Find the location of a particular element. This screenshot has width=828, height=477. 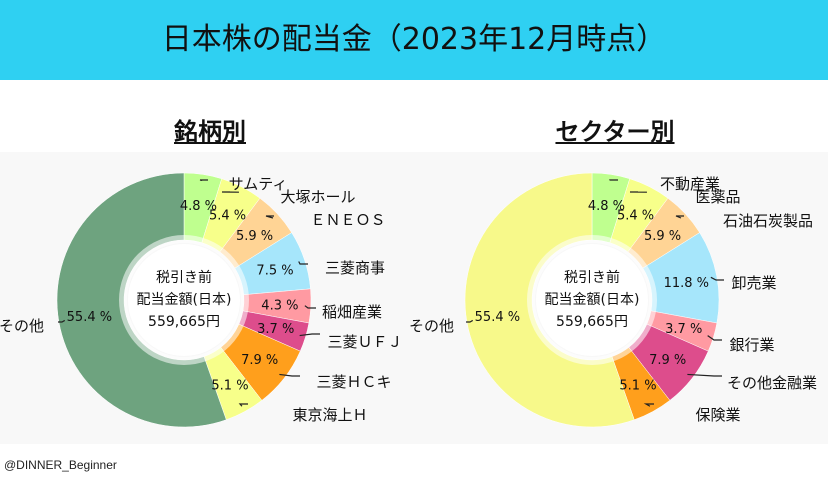

slice-name-7: 保険業 is located at coordinates (717, 415).